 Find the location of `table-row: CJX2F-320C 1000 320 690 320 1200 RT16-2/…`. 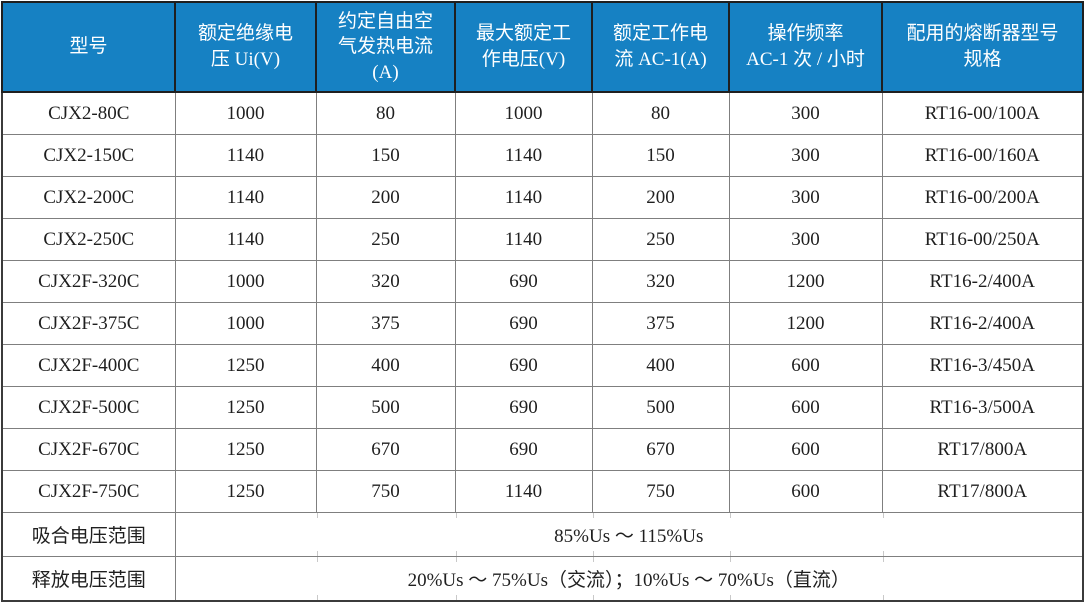

table-row: CJX2F-320C 1000 320 690 320 1200 RT16-2/… is located at coordinates (542, 281).